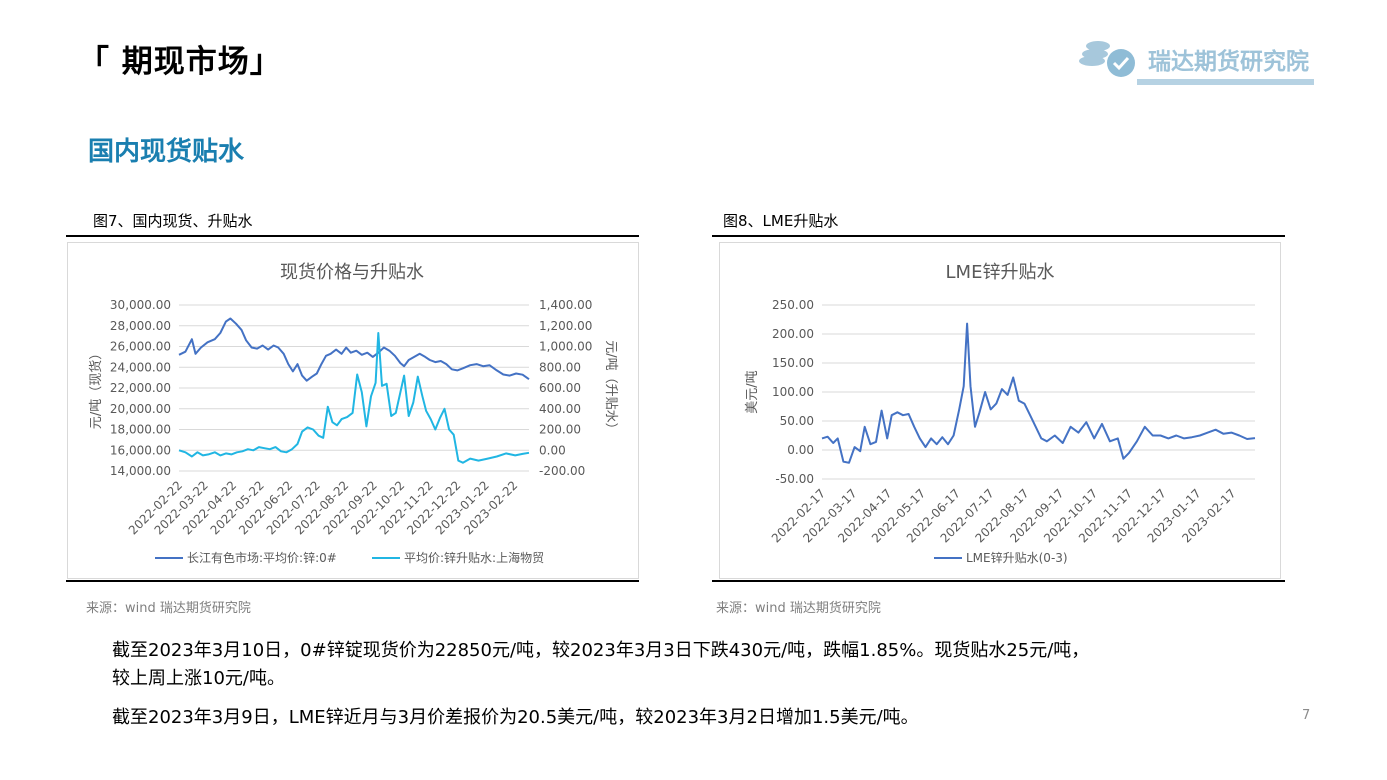  Describe the element at coordinates (998, 581) in the screenshot. I see `bottom-rule-right` at that location.